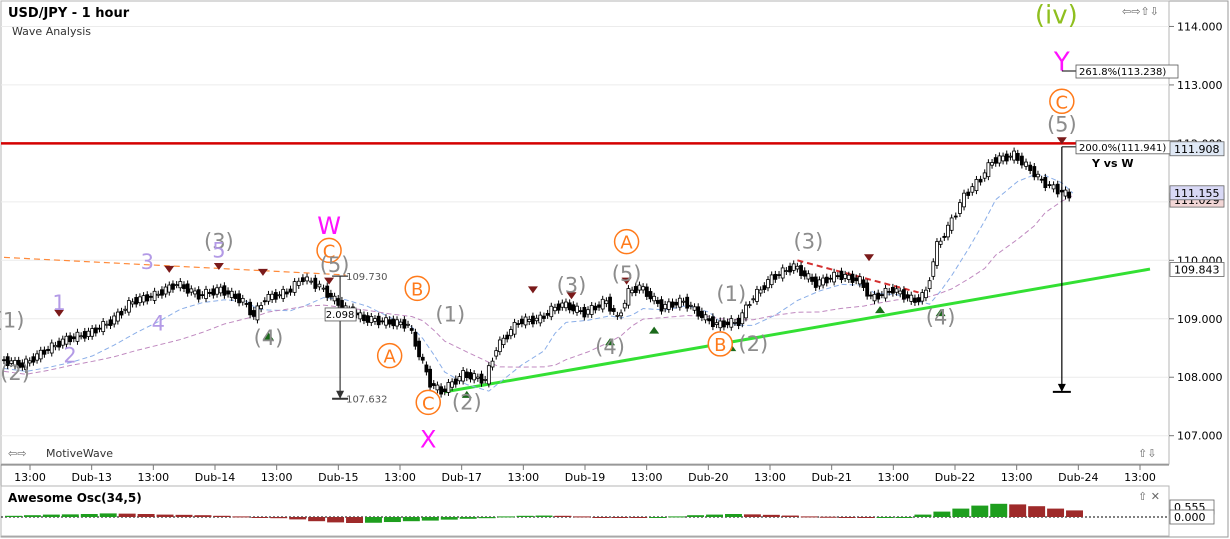 Image resolution: width=1230 pixels, height=539 pixels. Describe the element at coordinates (1147, 453) in the screenshot. I see `scroll-arrows-icon: ⇧⇩` at that location.